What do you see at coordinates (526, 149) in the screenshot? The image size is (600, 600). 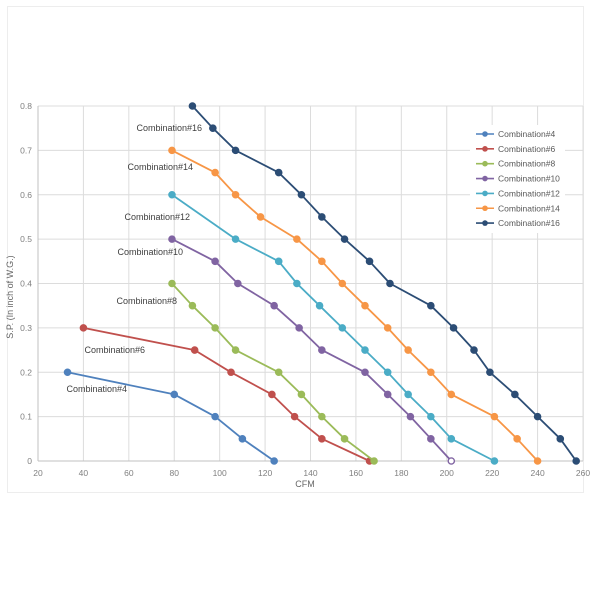 I see `legend-label: Combination#6` at bounding box center [526, 149].